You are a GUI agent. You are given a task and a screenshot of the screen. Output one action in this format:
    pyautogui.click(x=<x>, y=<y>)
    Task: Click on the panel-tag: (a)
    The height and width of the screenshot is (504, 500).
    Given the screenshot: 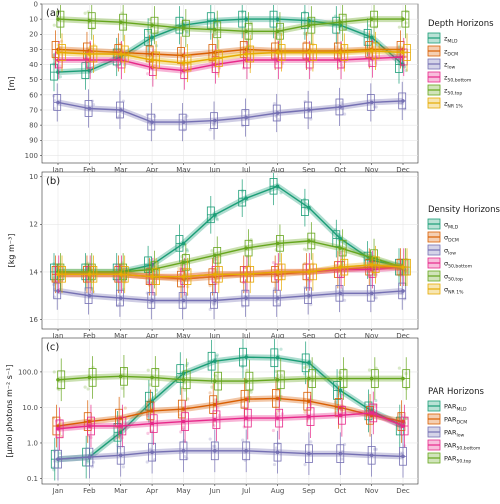 What is the action you would take?
    pyautogui.click(x=53, y=13)
    